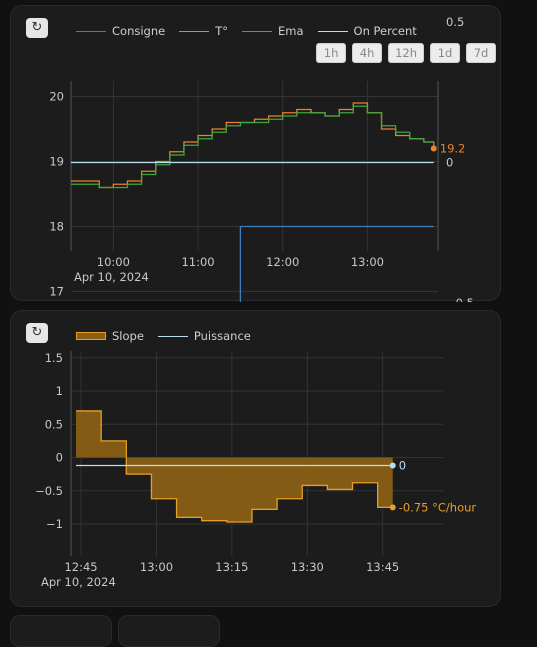  Describe the element at coordinates (453, 149) in the screenshot. I see `end-value-label: 19.2` at that location.